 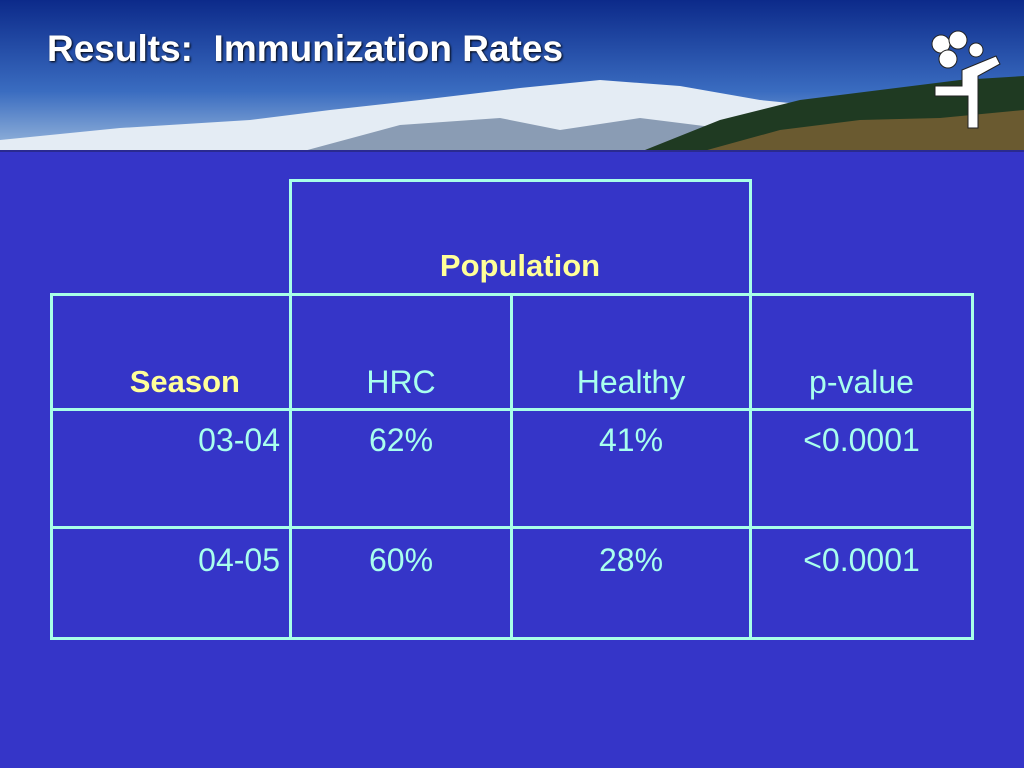 What do you see at coordinates (184, 381) in the screenshot?
I see `column-header: Season` at bounding box center [184, 381].